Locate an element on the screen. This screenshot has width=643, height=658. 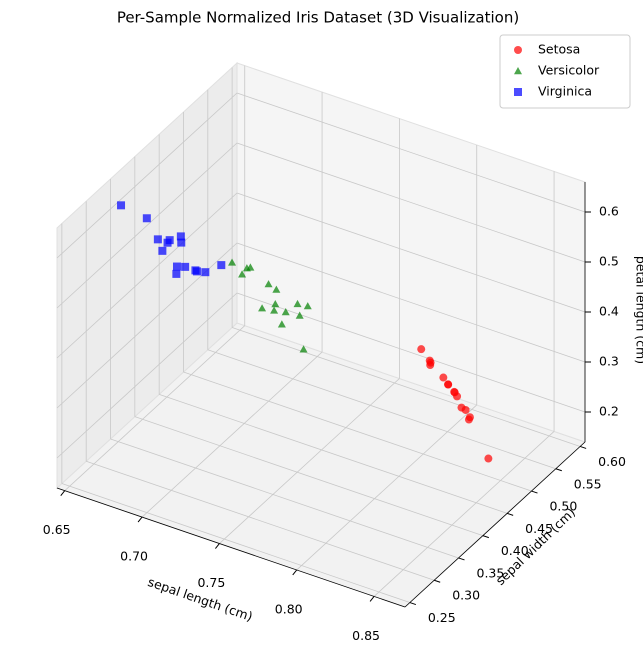
legend-label: Setosa is located at coordinates (559, 49).